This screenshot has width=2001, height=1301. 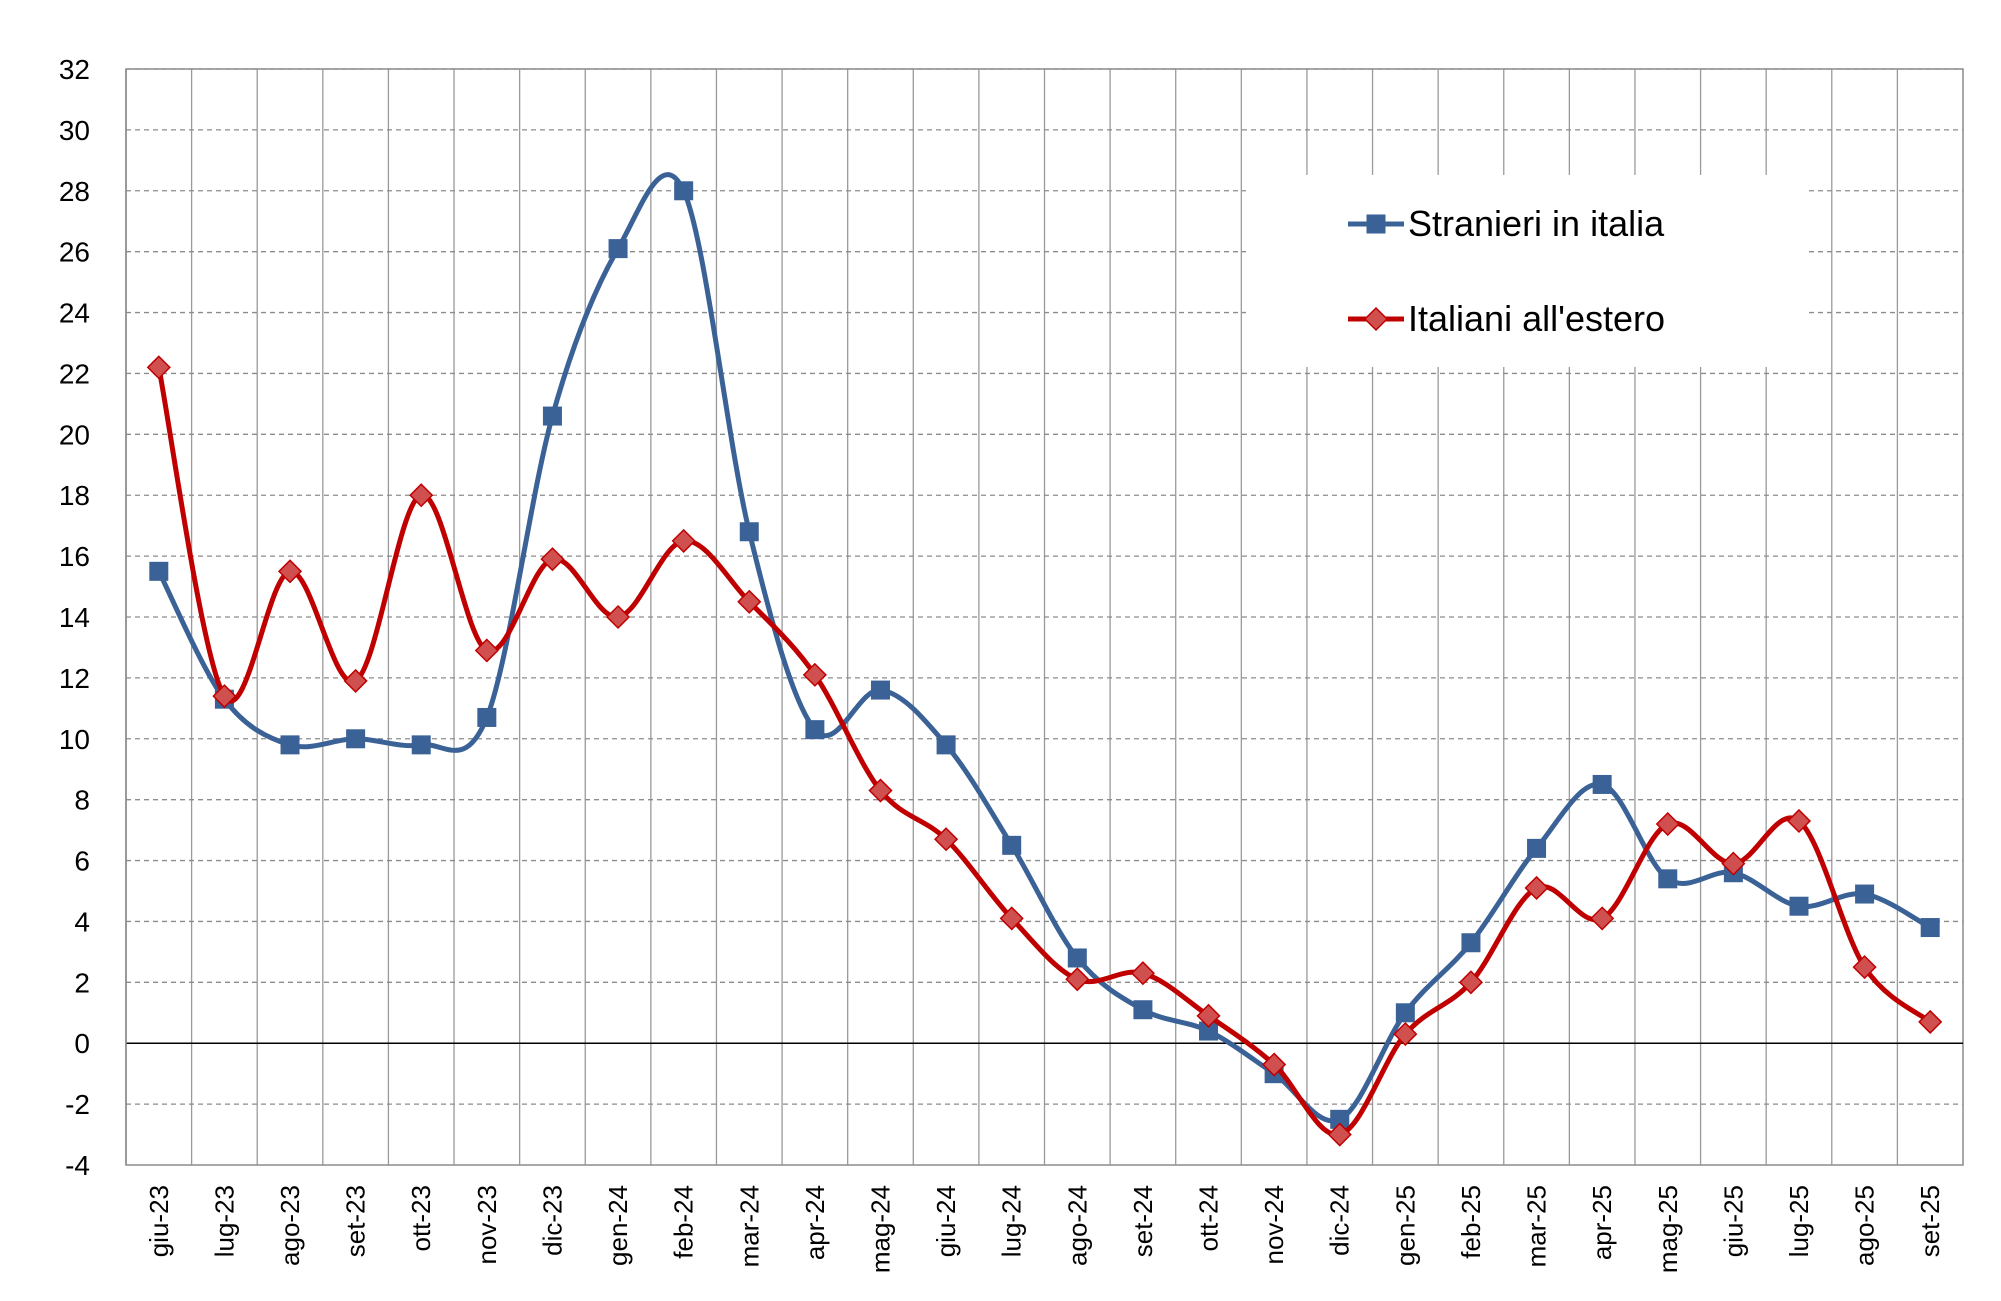 What do you see at coordinates (1536, 318) in the screenshot?
I see `legend-label: Italiani all'estero` at bounding box center [1536, 318].